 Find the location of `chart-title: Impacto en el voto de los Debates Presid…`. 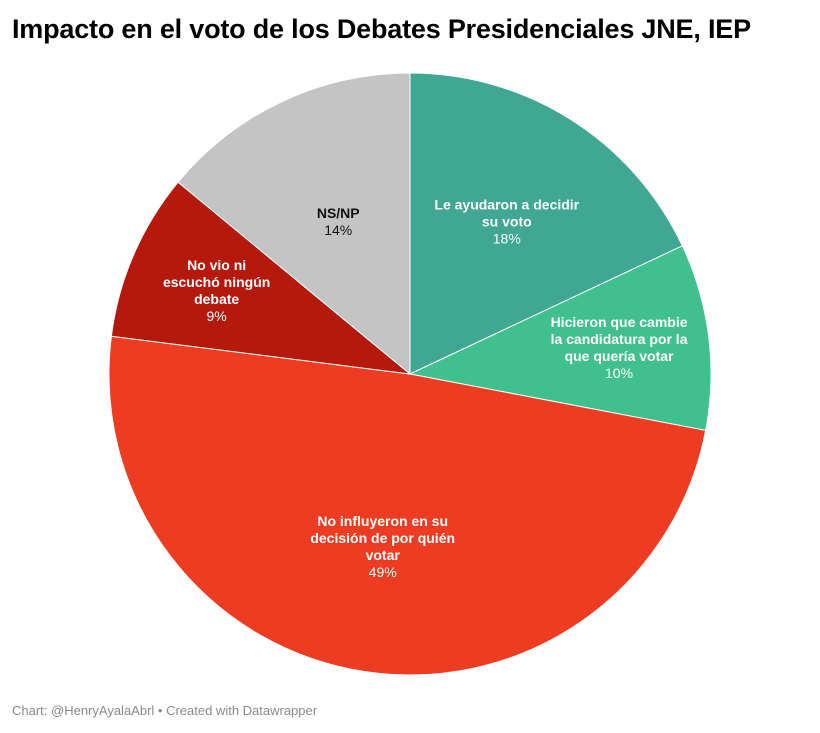

chart-title: Impacto en el voto de los Debates Presid… is located at coordinates (381, 29).